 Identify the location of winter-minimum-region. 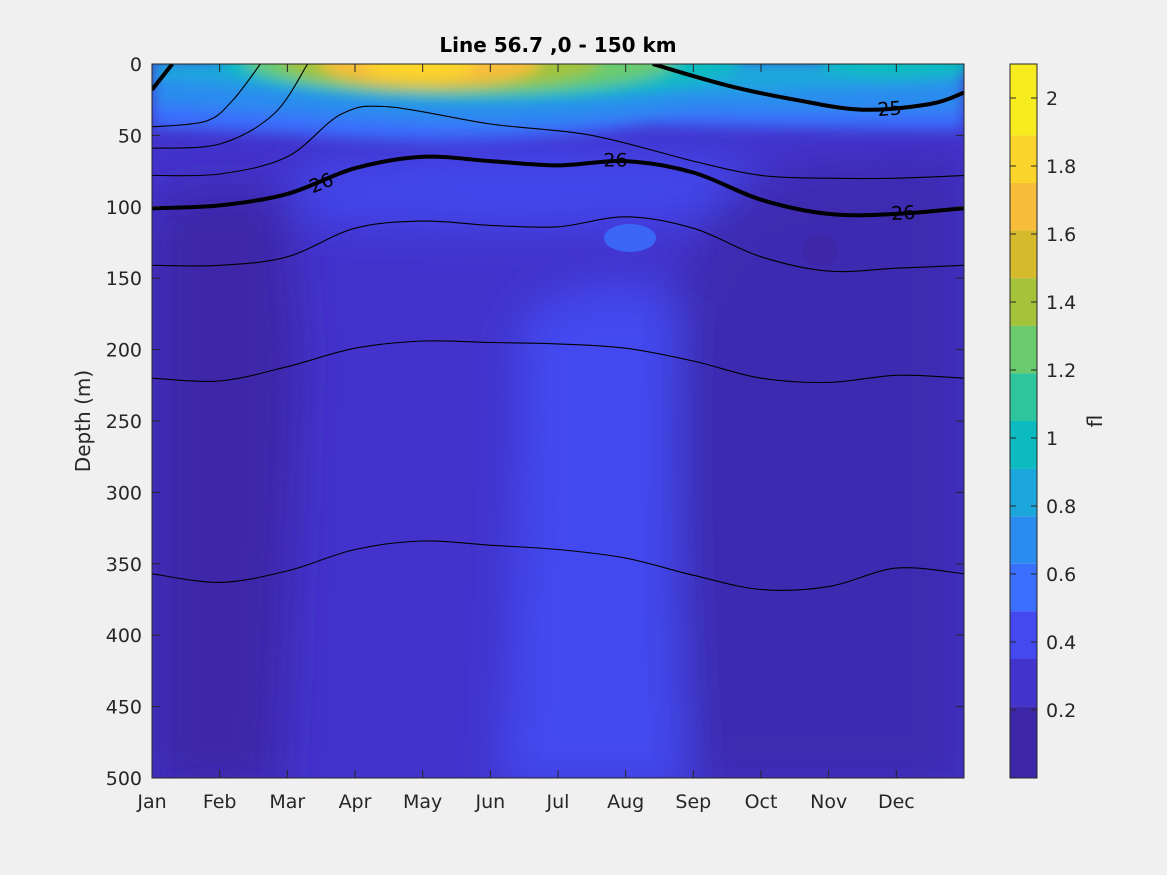
(226, 483).